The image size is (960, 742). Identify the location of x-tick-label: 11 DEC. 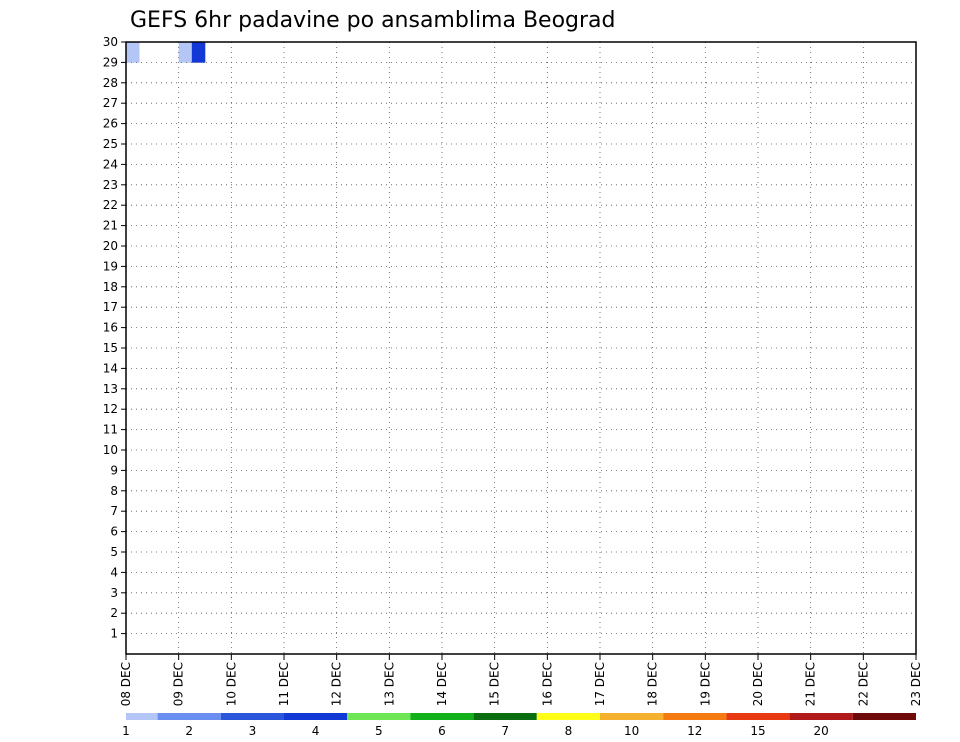
(284, 684).